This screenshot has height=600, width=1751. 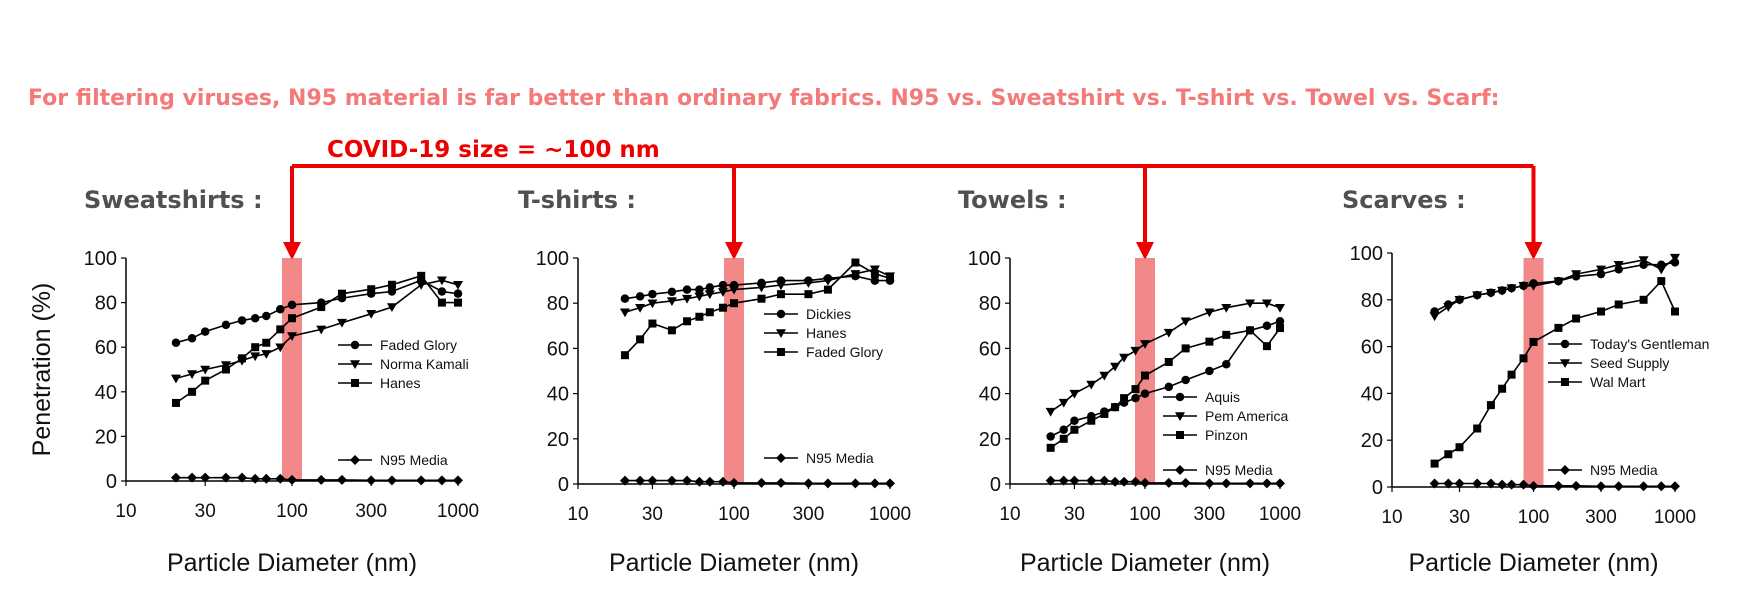 I want to click on x-axis-label: Particle Diameter (nm), so click(x=292, y=563).